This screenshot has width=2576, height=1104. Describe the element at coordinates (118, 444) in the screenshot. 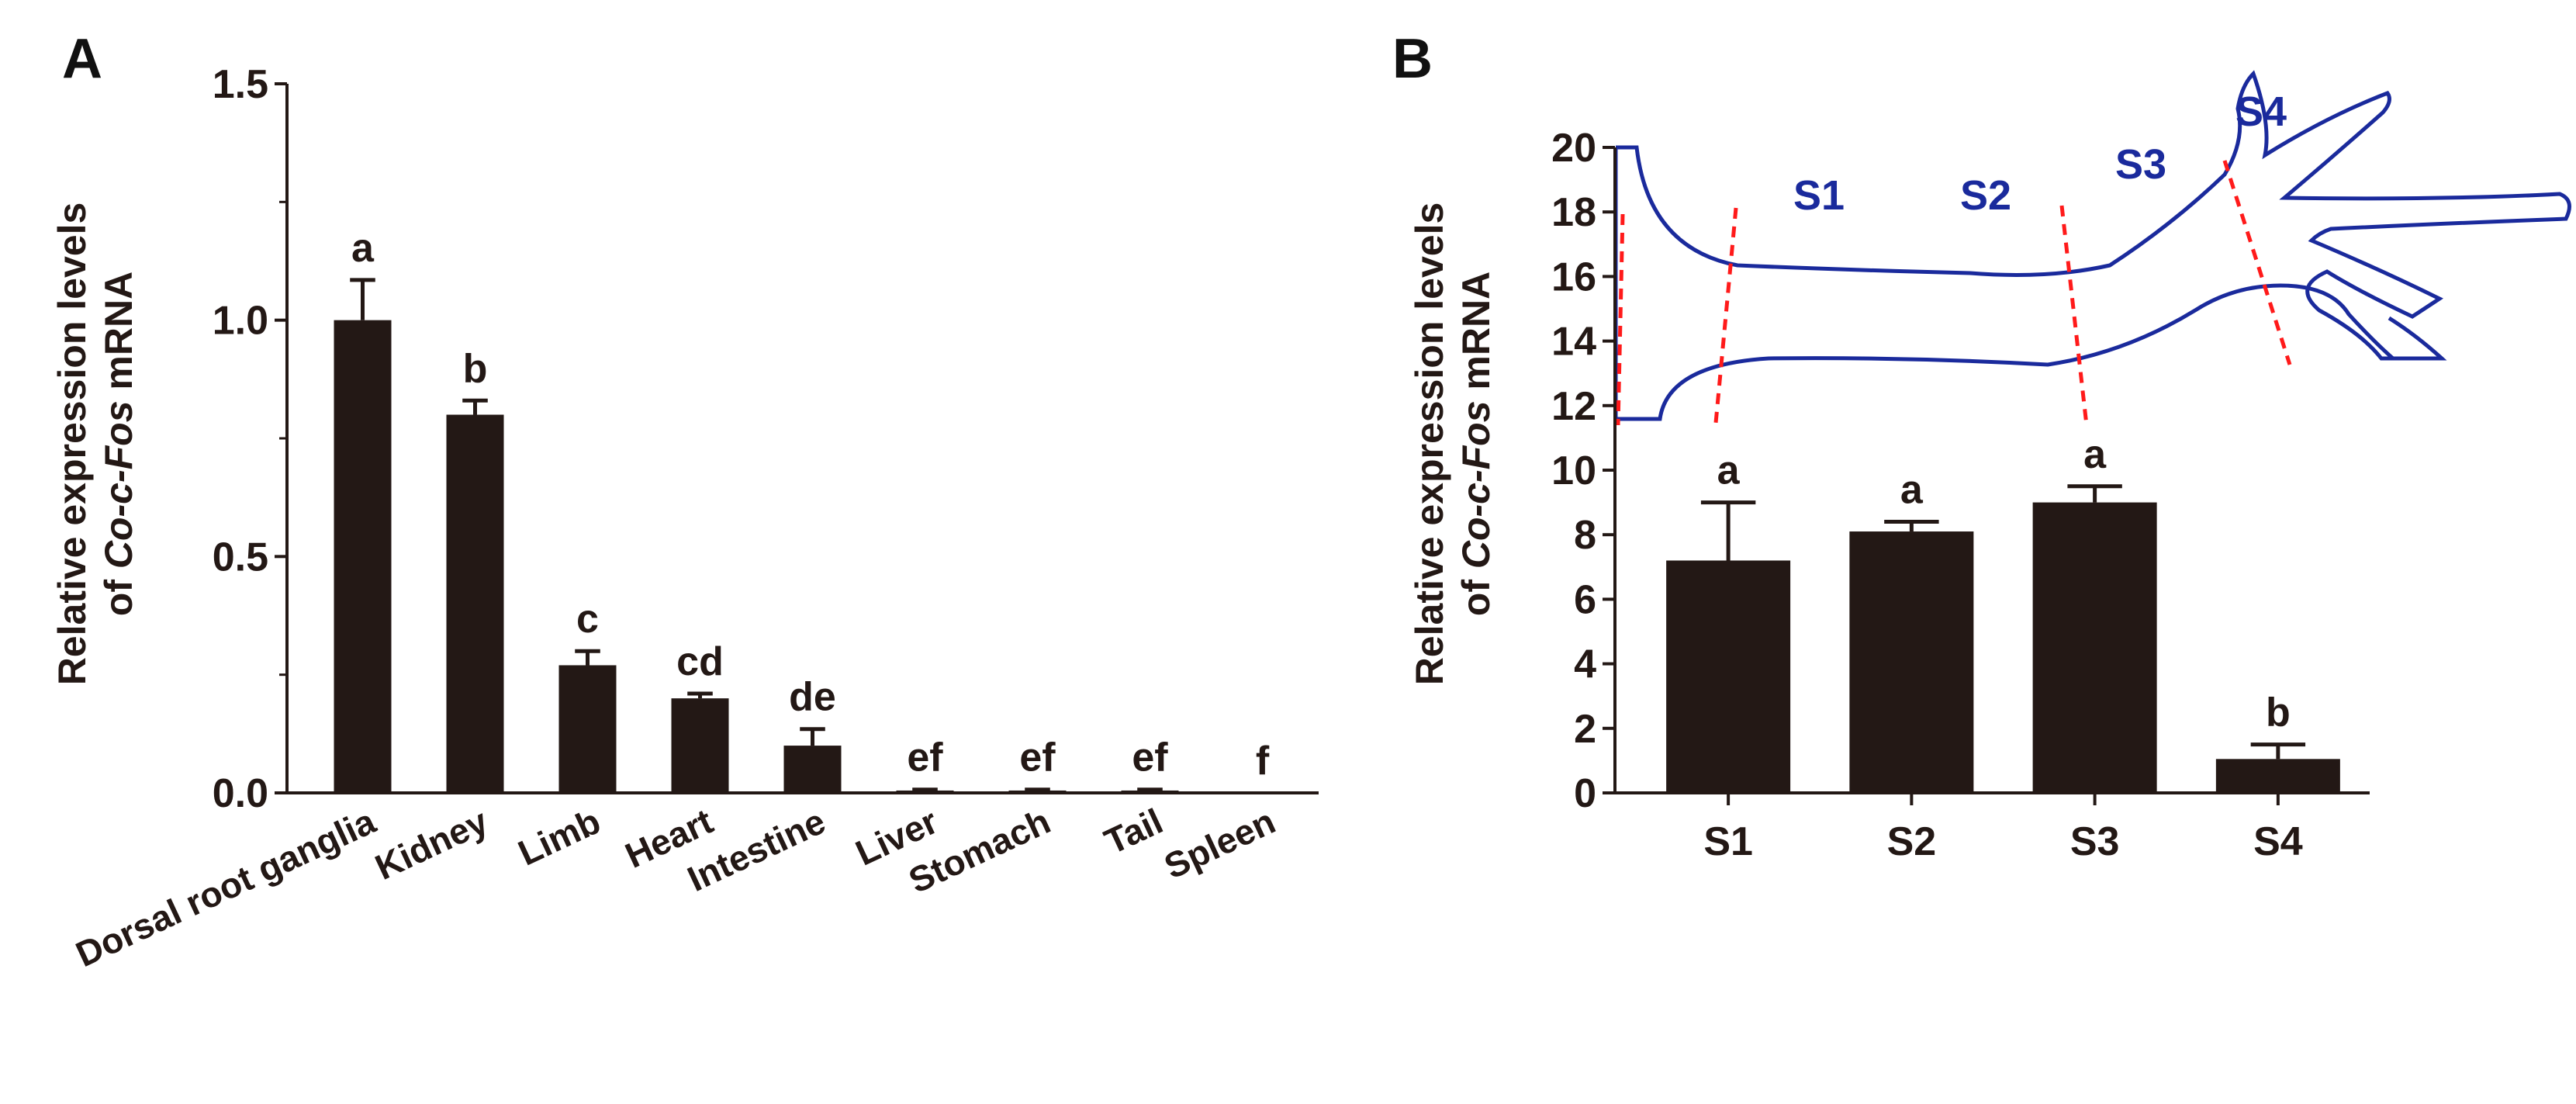

I see `panel-a-ylabel-line2: of Co-c-Fos mRNA` at that location.